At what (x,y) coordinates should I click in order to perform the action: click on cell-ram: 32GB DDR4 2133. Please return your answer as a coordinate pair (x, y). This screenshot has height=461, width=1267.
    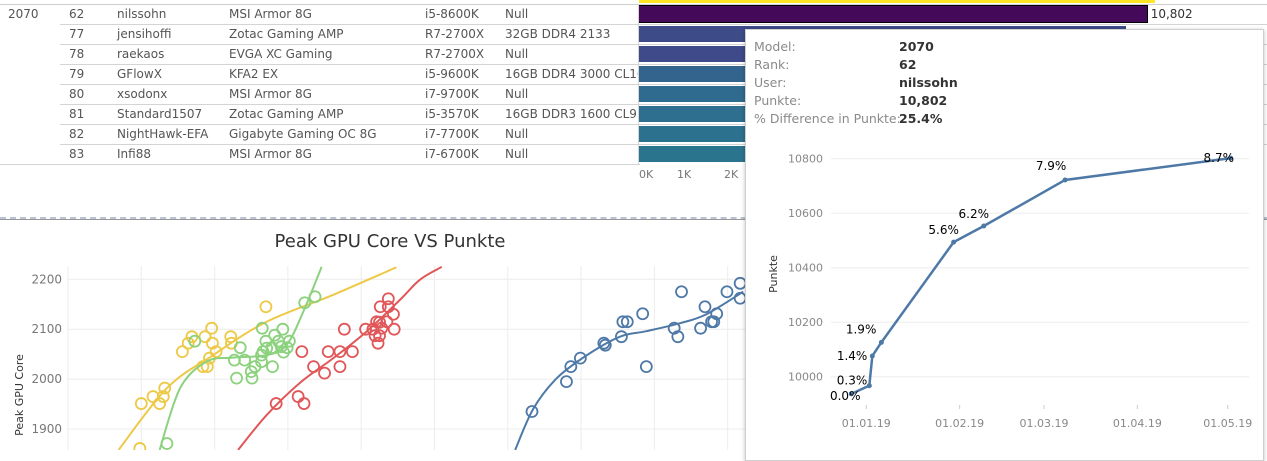
    Looking at the image, I should click on (558, 34).